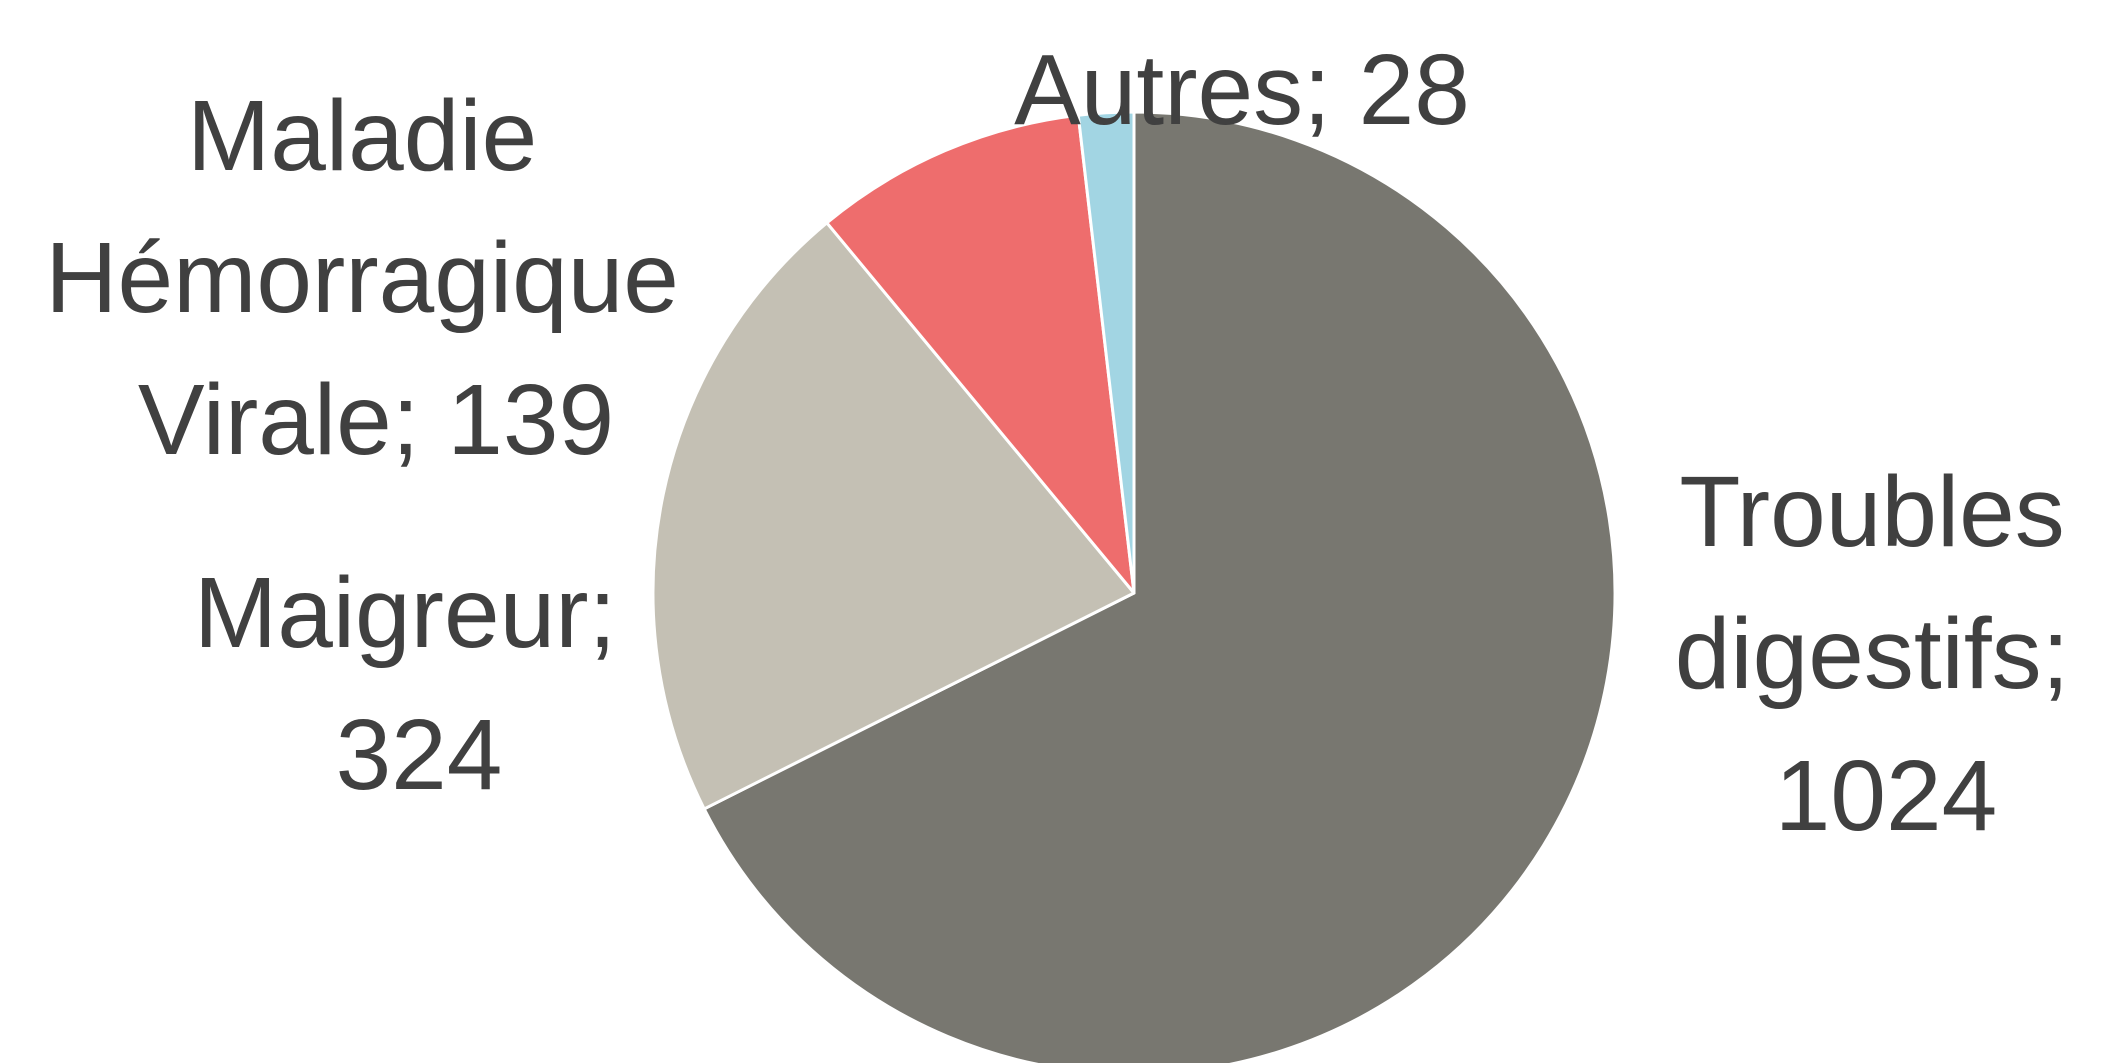 This screenshot has height=1063, width=2105. What do you see at coordinates (419, 684) in the screenshot?
I see `data-label: Maigreur; 324` at bounding box center [419, 684].